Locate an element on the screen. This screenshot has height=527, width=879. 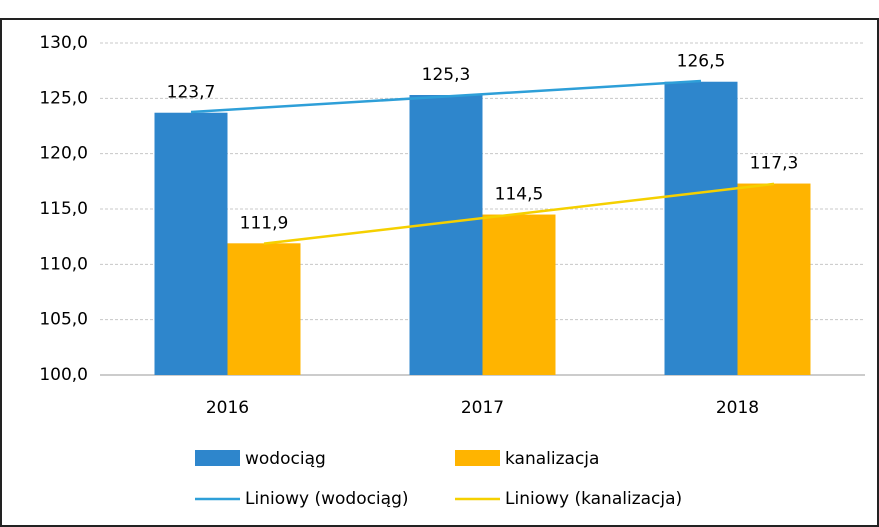
y-tick-label: 120,0 is located at coordinates (63, 154).